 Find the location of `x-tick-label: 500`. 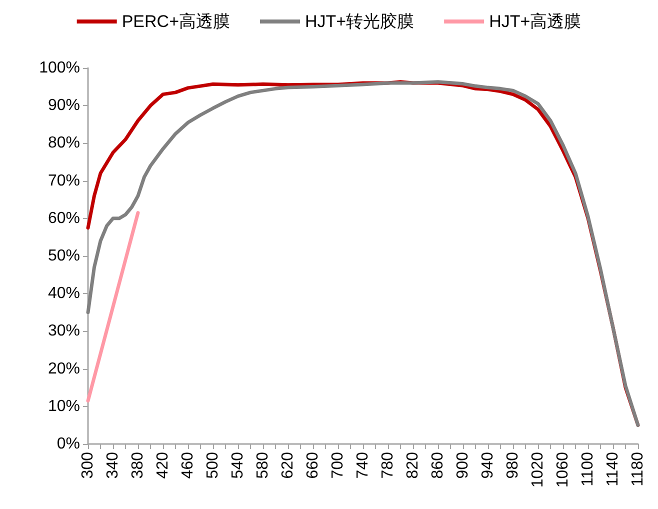

x-tick-label: 500 is located at coordinates (213, 465).